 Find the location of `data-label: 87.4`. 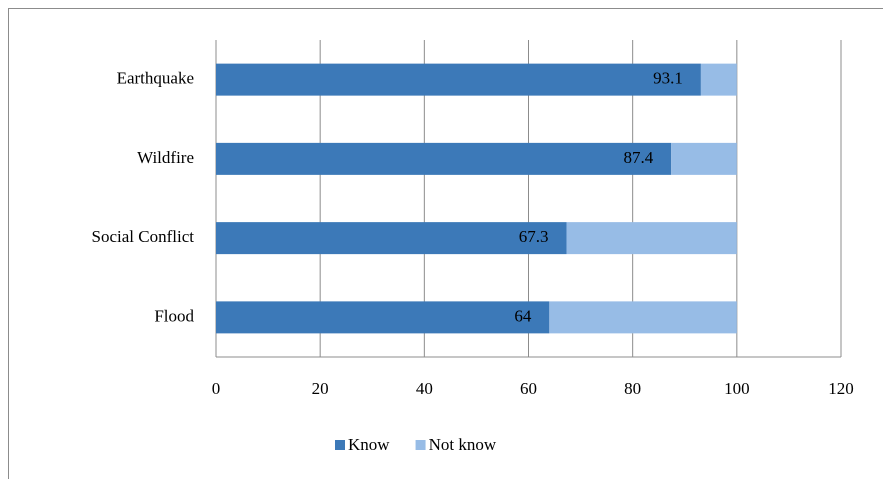

data-label: 87.4 is located at coordinates (638, 157).